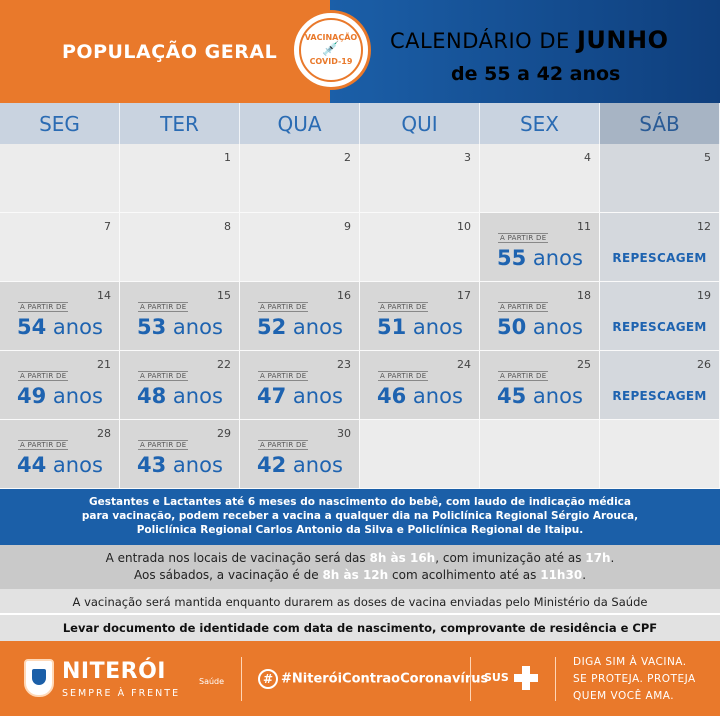  Describe the element at coordinates (529, 40) in the screenshot. I see `calendar-title: CALENDÁRIO DE JUNHO` at that location.